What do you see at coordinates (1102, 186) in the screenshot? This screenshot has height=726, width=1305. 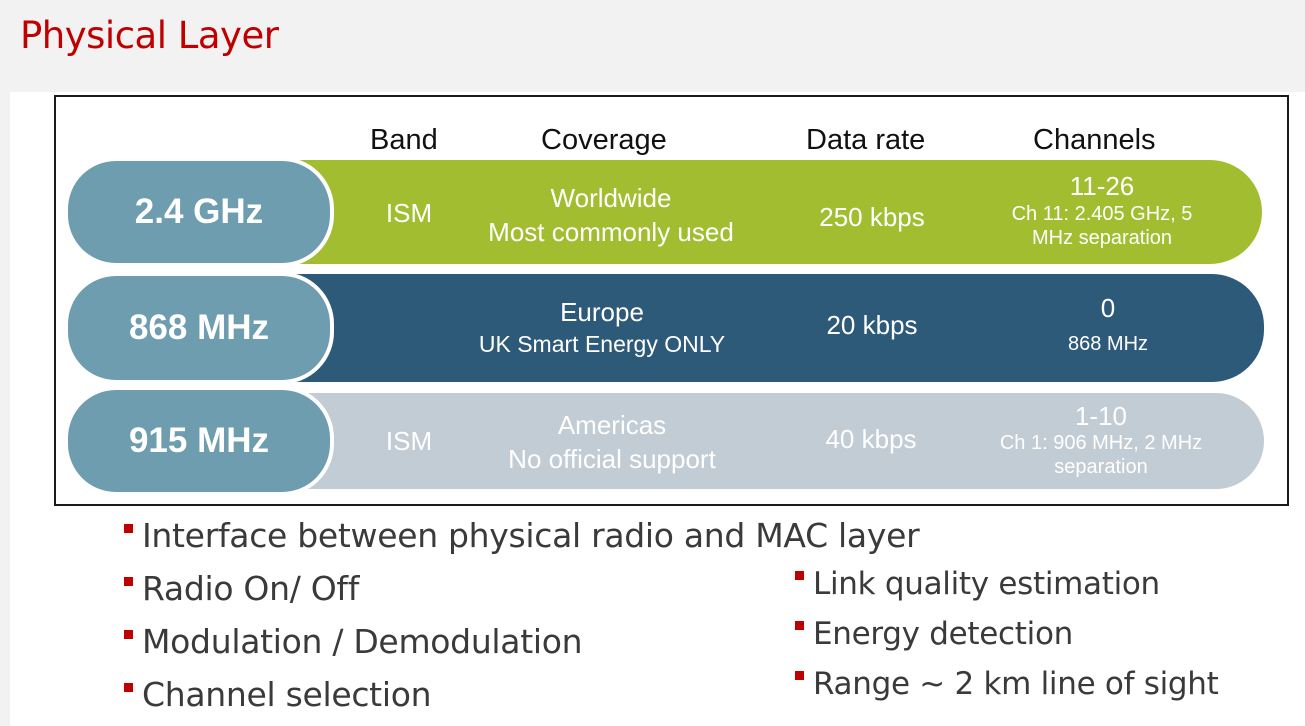 I see `channels-main: 11-26` at bounding box center [1102, 186].